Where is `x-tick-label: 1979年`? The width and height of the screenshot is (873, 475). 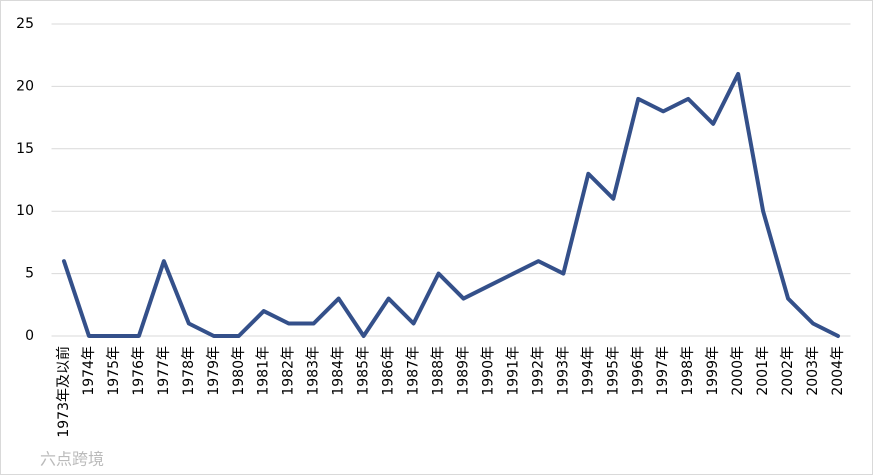
x-tick-label: 1979年 is located at coordinates (214, 371).